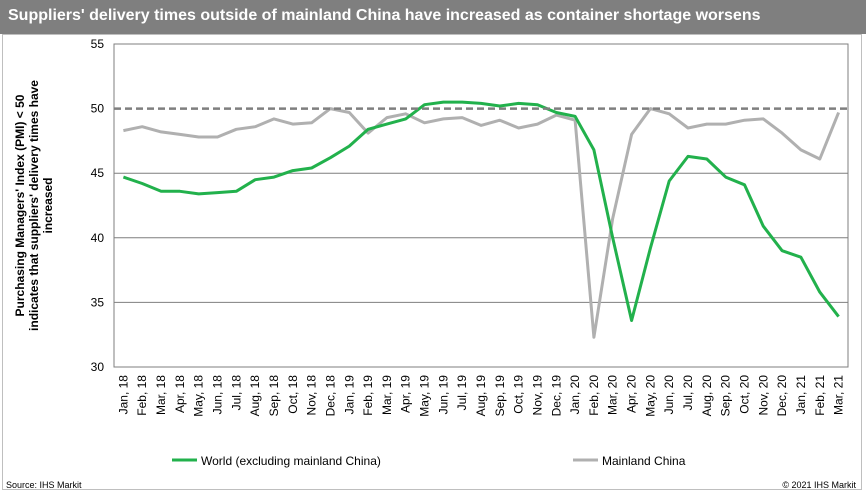 The height and width of the screenshot is (500, 866). I want to click on x-tick-label: Apr, 18, so click(180, 394).